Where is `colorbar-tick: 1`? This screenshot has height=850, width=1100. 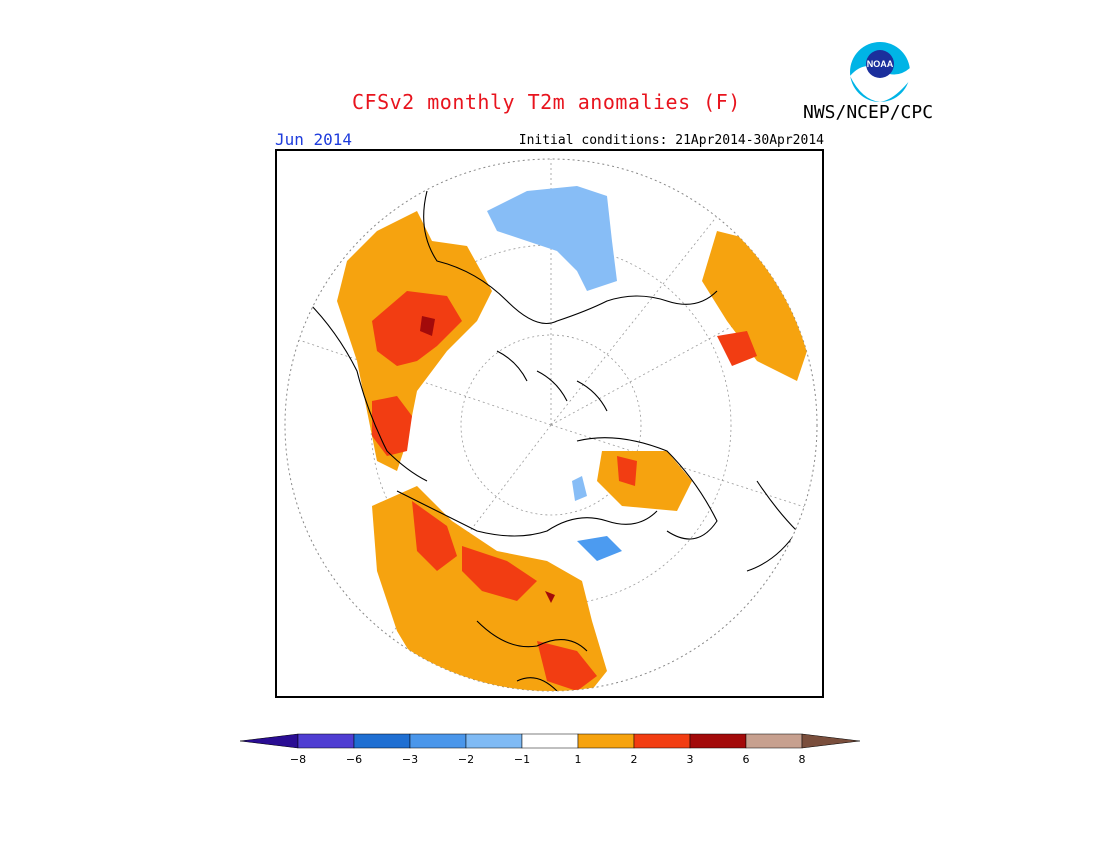
colorbar-tick: 1 is located at coordinates (578, 759).